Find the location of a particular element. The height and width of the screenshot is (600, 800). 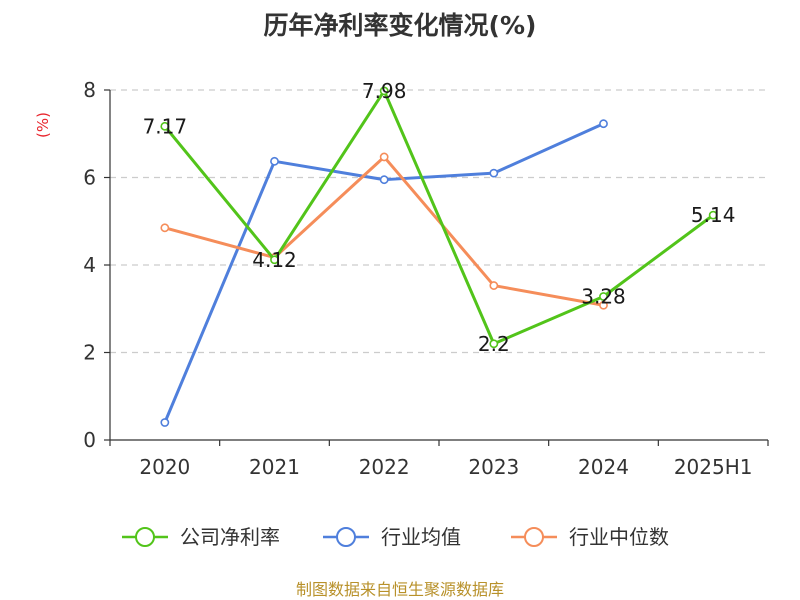

y-tick-label: 6 is located at coordinates (89, 178).